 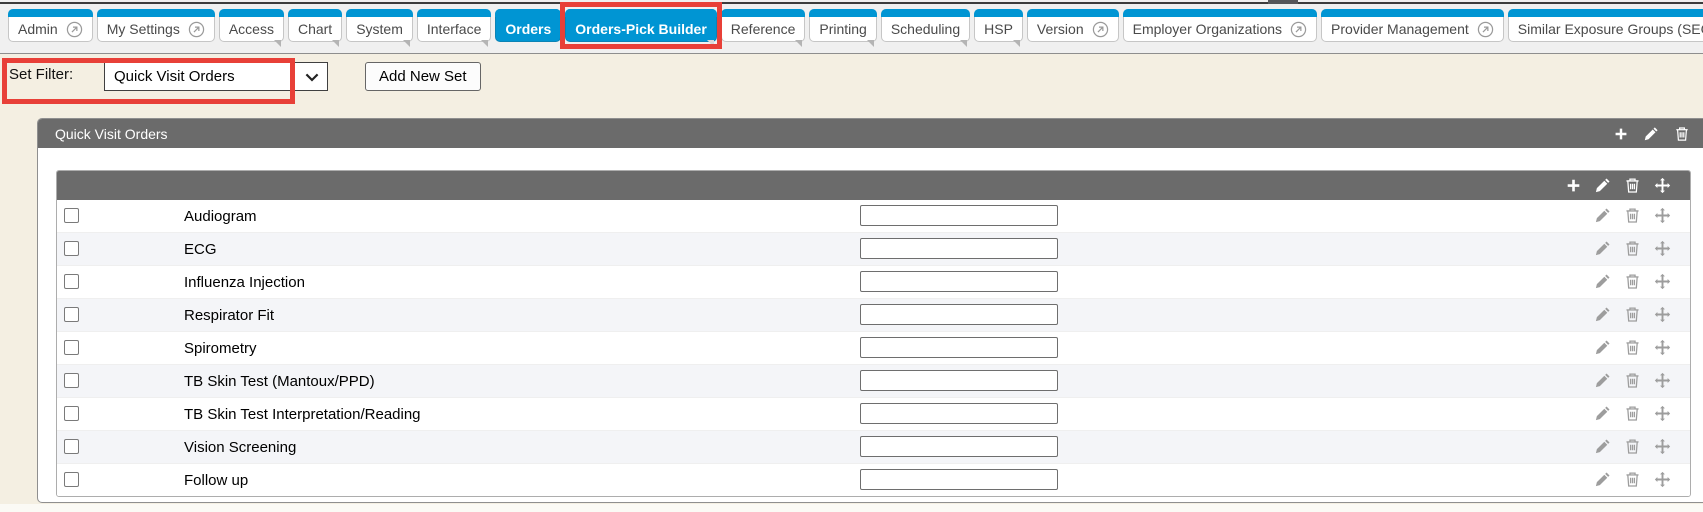 I want to click on tab-label: Interface, so click(x=454, y=29).